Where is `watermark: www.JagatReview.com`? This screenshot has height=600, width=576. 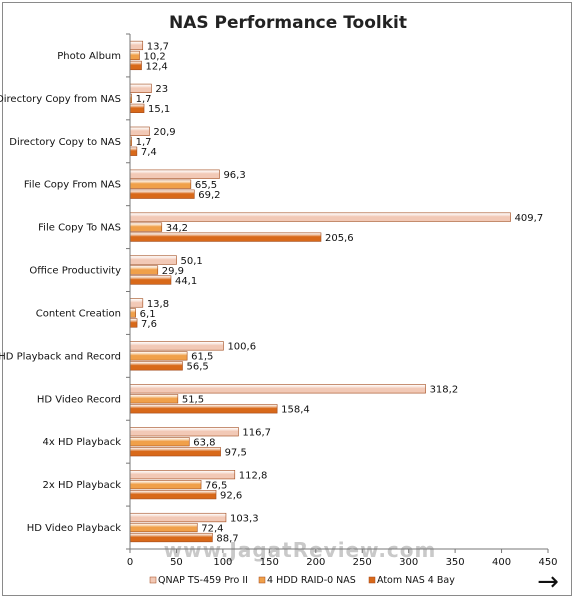
watermark: www.JagatReview.com is located at coordinates (300, 550).